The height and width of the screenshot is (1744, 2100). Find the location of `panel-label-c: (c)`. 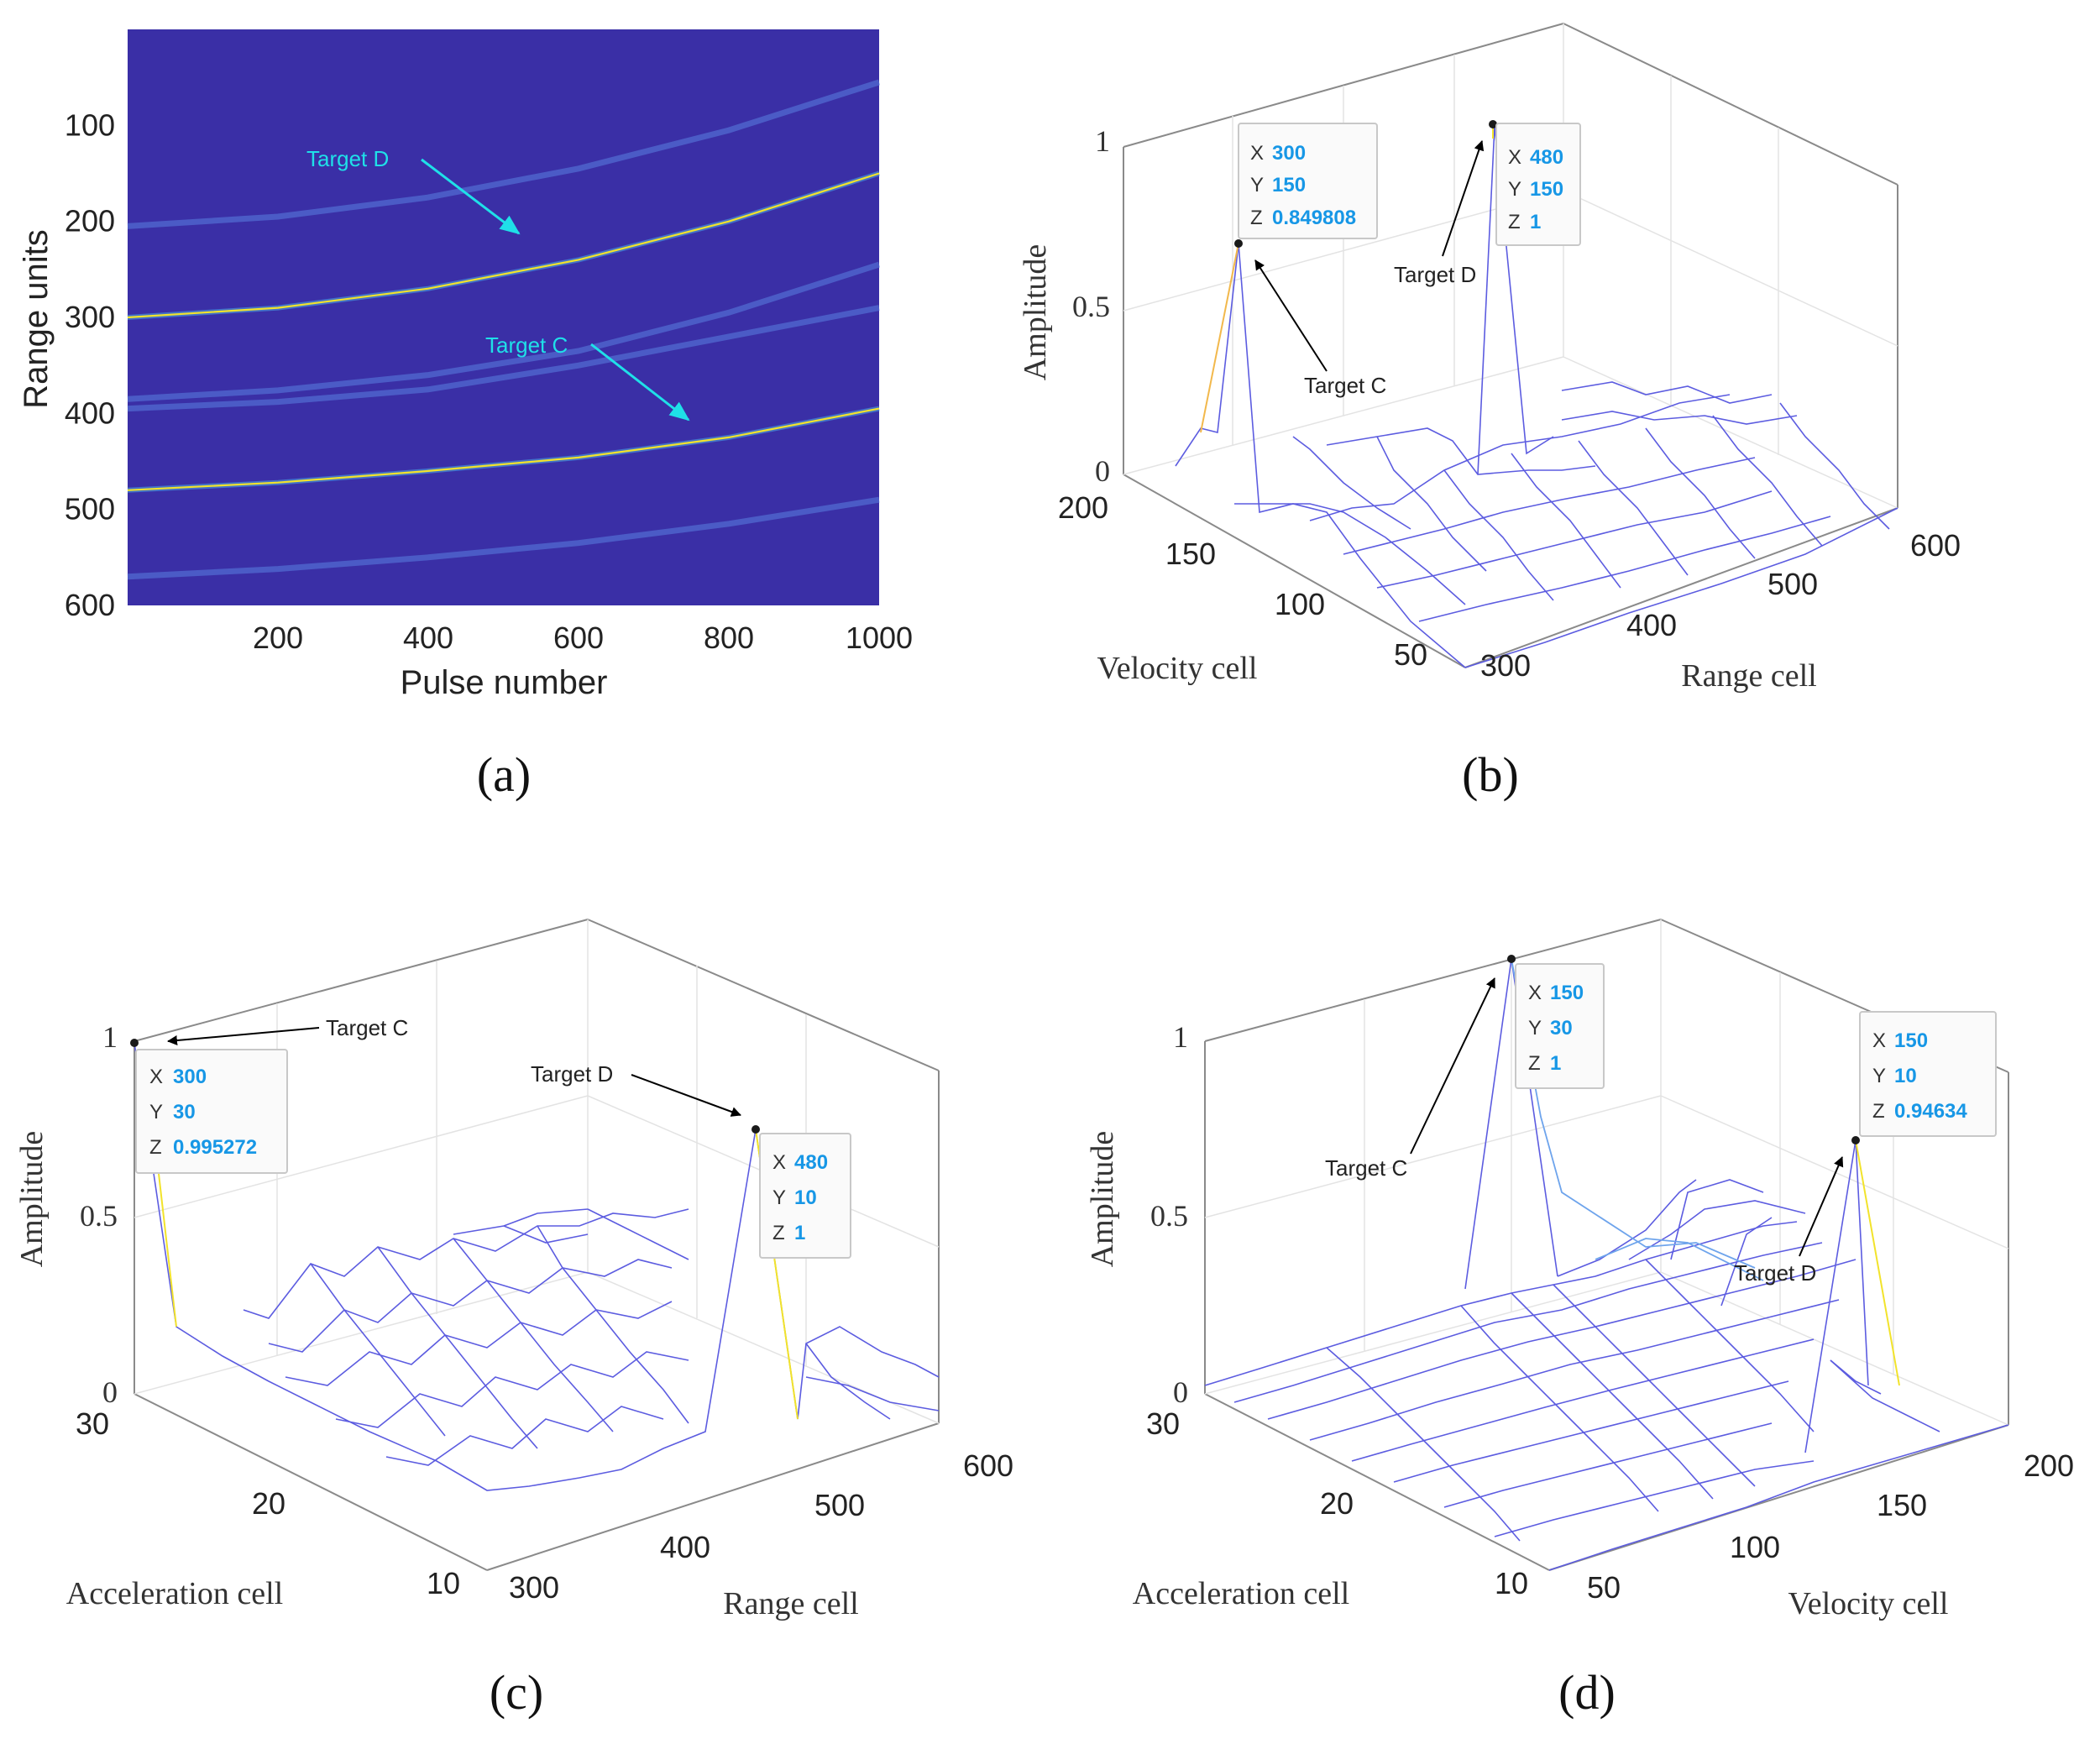

panel-label-c: (c) is located at coordinates (517, 1692).